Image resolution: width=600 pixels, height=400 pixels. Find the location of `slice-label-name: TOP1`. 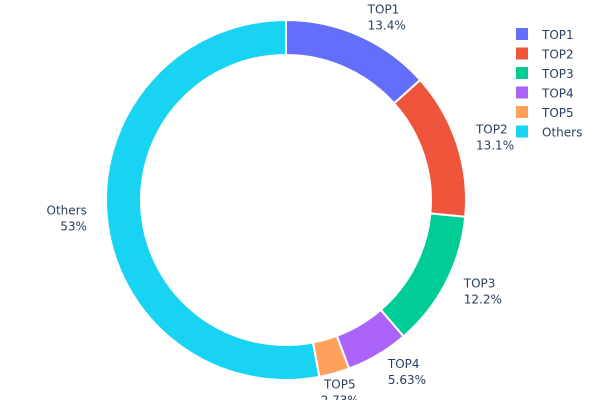

slice-label-name: TOP1 is located at coordinates (383, 9).